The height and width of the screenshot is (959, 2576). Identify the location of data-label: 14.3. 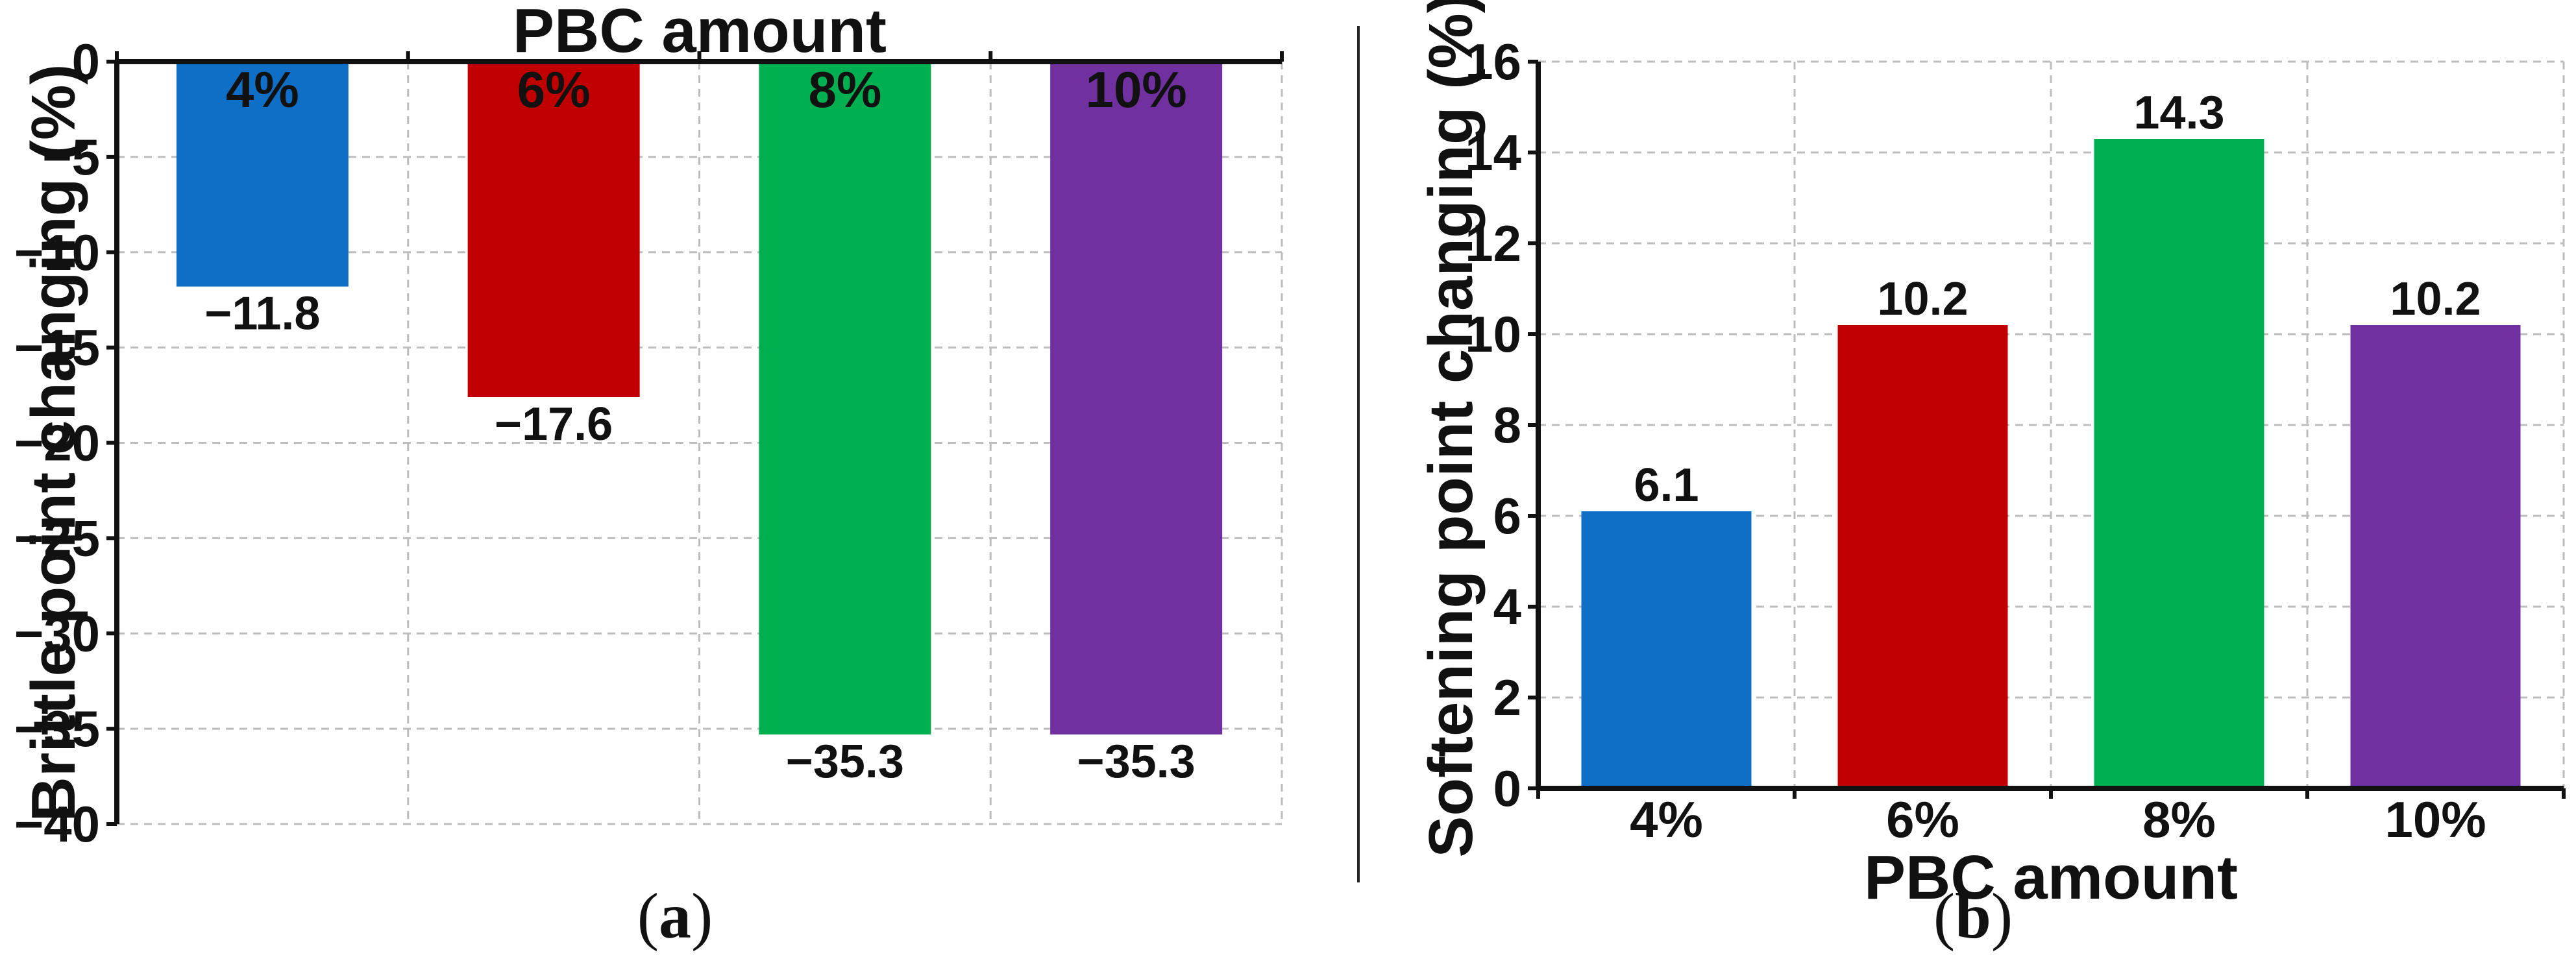
(2178, 113).